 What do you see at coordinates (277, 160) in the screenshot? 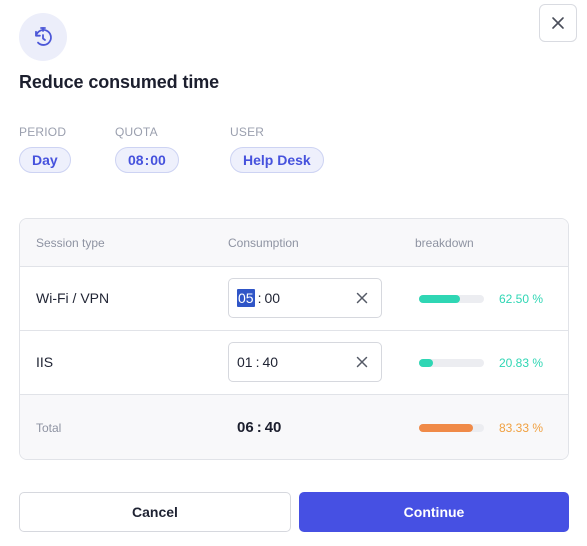
I see `user-badge: Help Desk` at bounding box center [277, 160].